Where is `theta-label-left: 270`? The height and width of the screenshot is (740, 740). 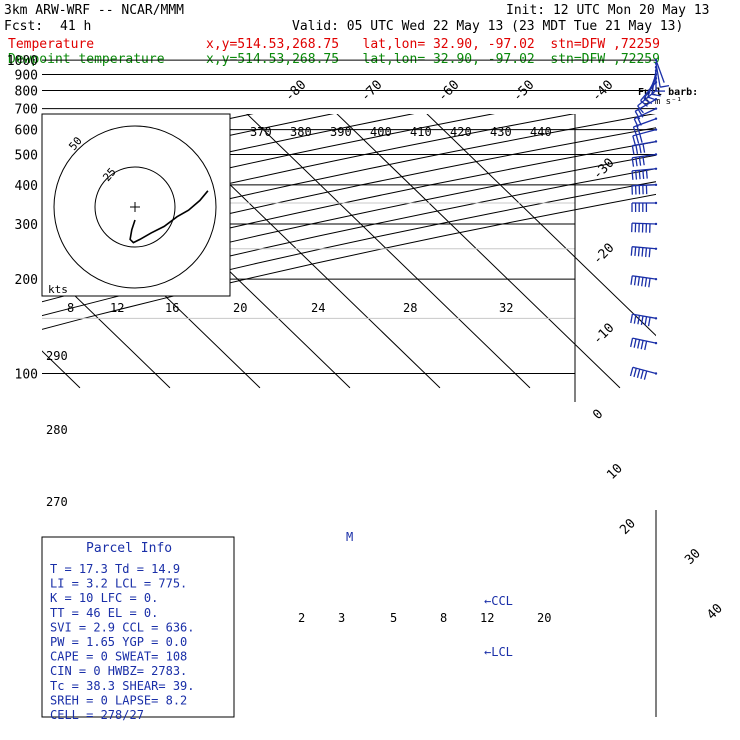 theta-label-left: 270 is located at coordinates (57, 502).